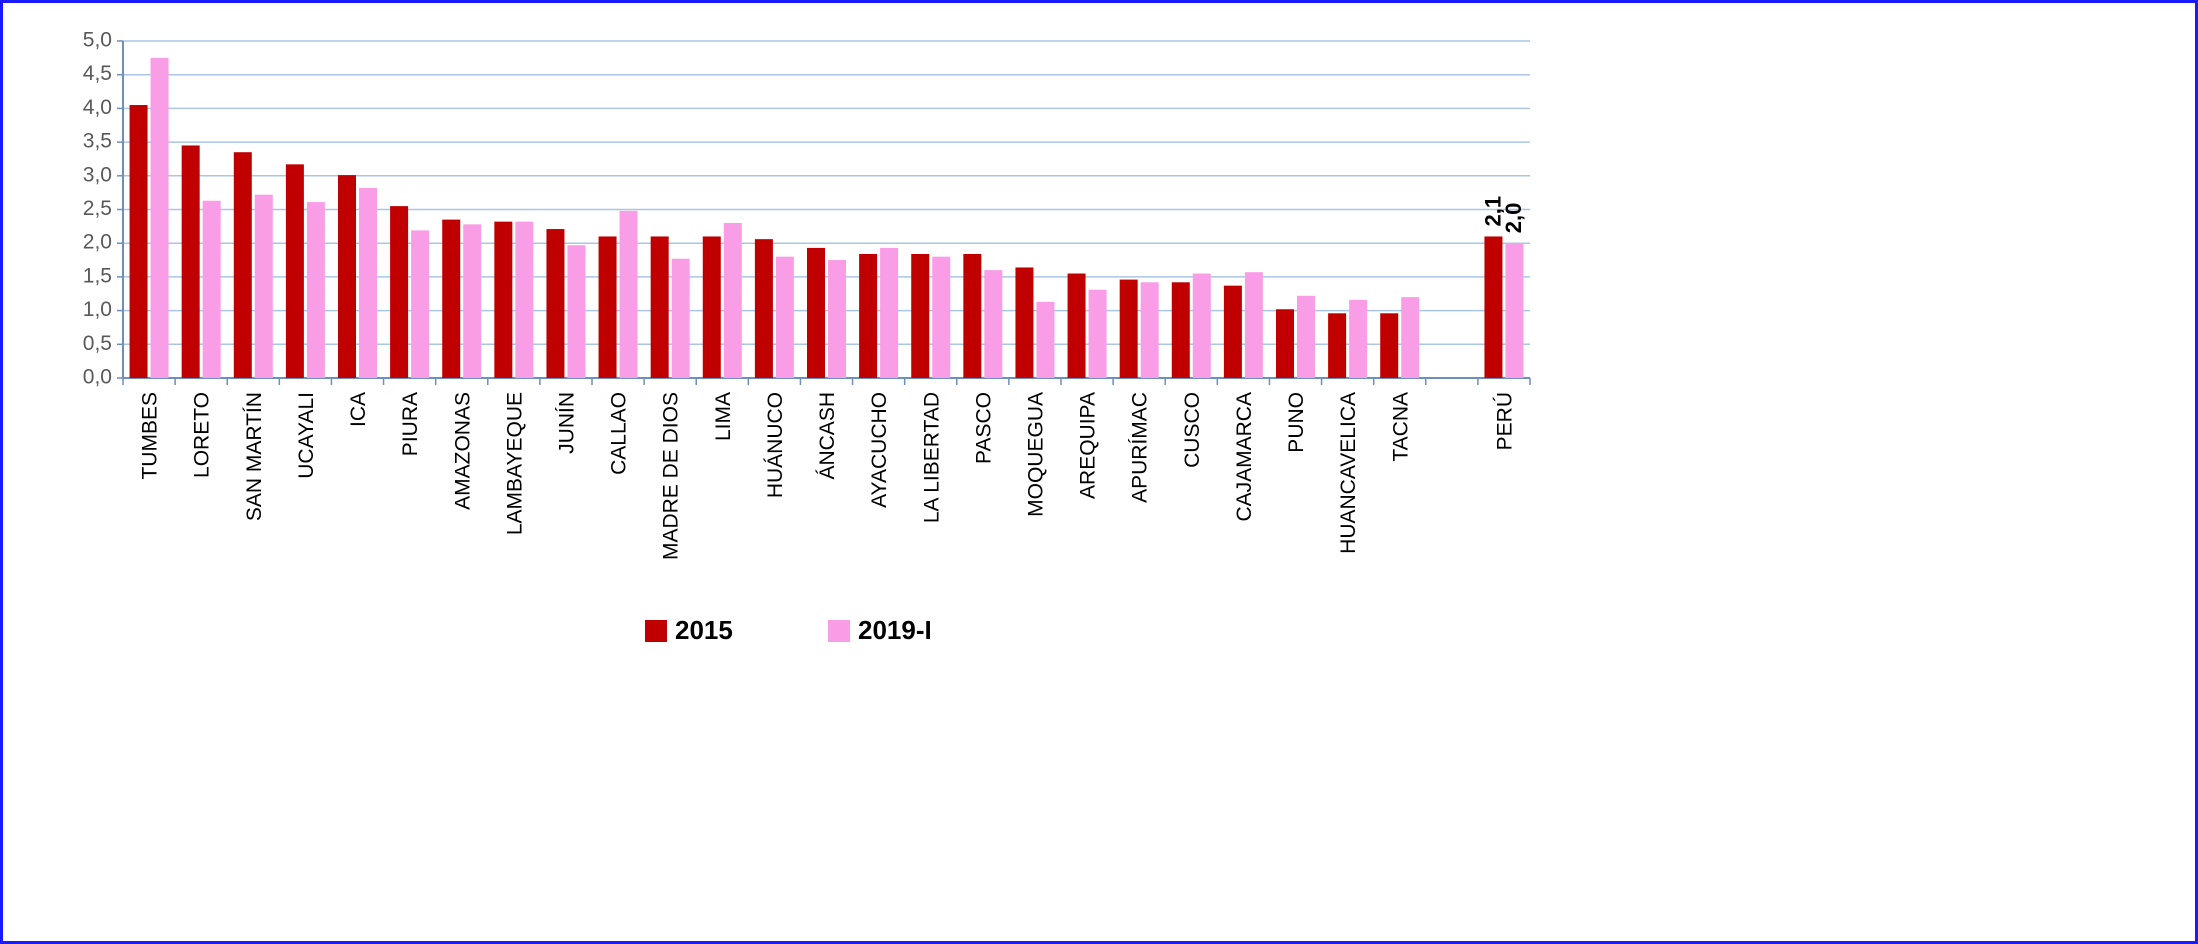 This screenshot has width=2198, height=944. I want to click on x-tick-label: LA LIBERTAD, so click(931, 457).